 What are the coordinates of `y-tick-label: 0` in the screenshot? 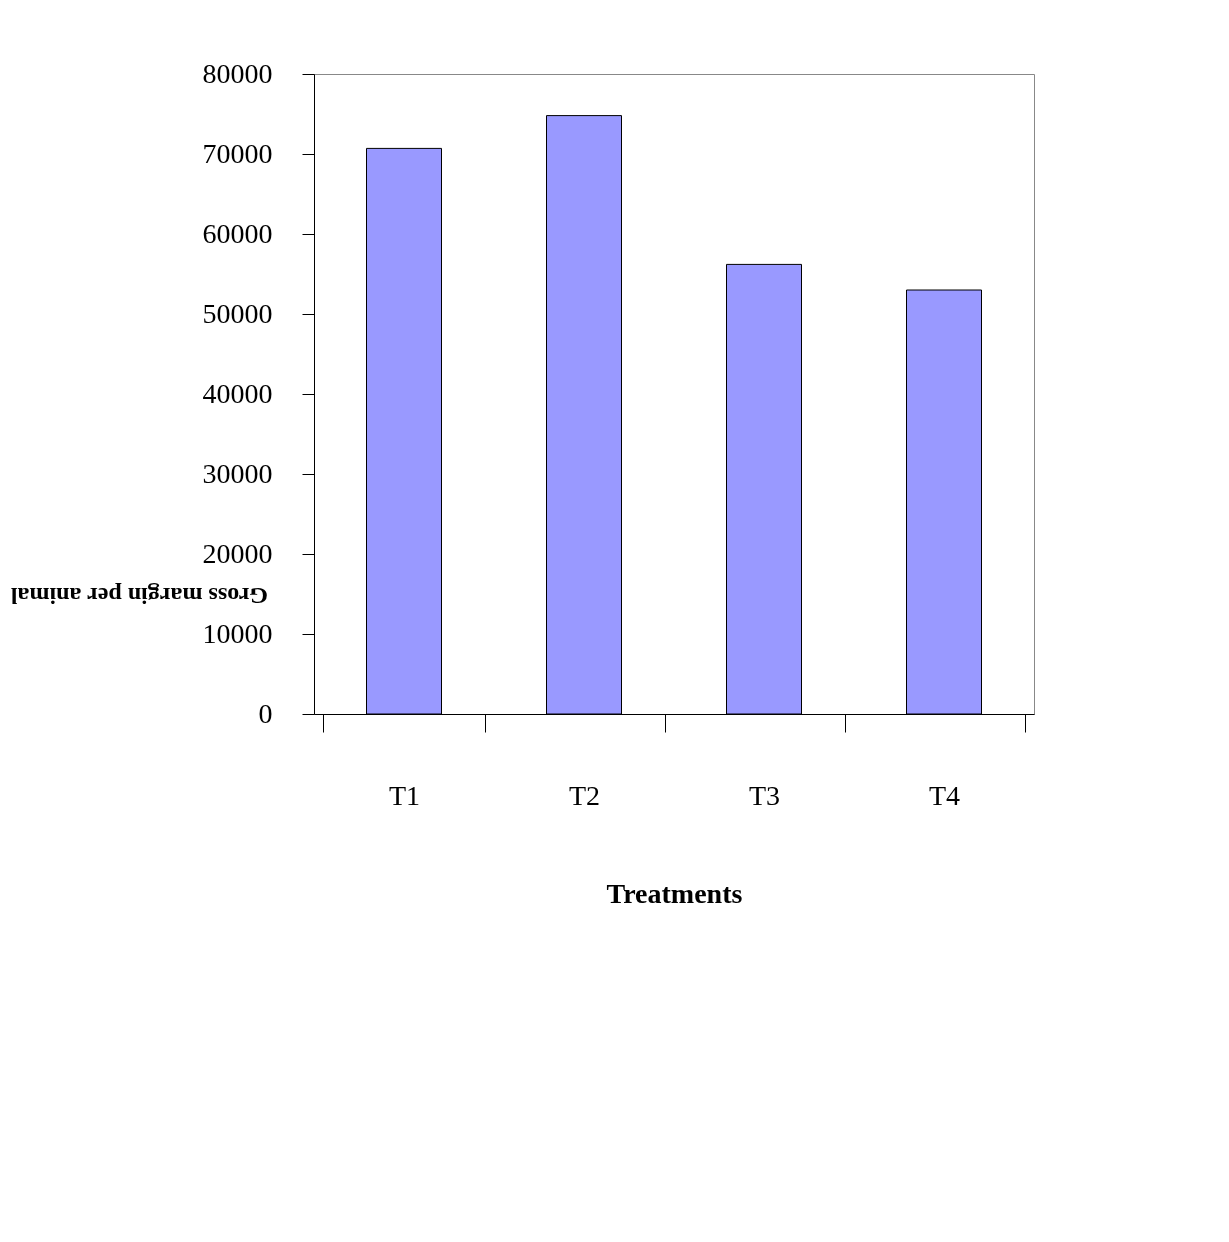 It's located at (265, 713).